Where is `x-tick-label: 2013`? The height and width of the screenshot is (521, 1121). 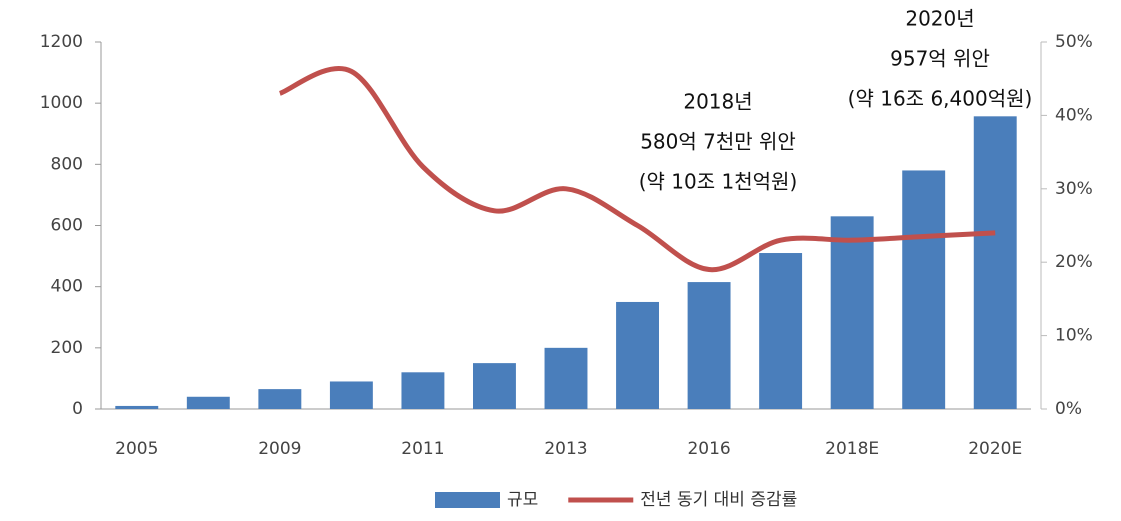
x-tick-label: 2013 is located at coordinates (565, 449).